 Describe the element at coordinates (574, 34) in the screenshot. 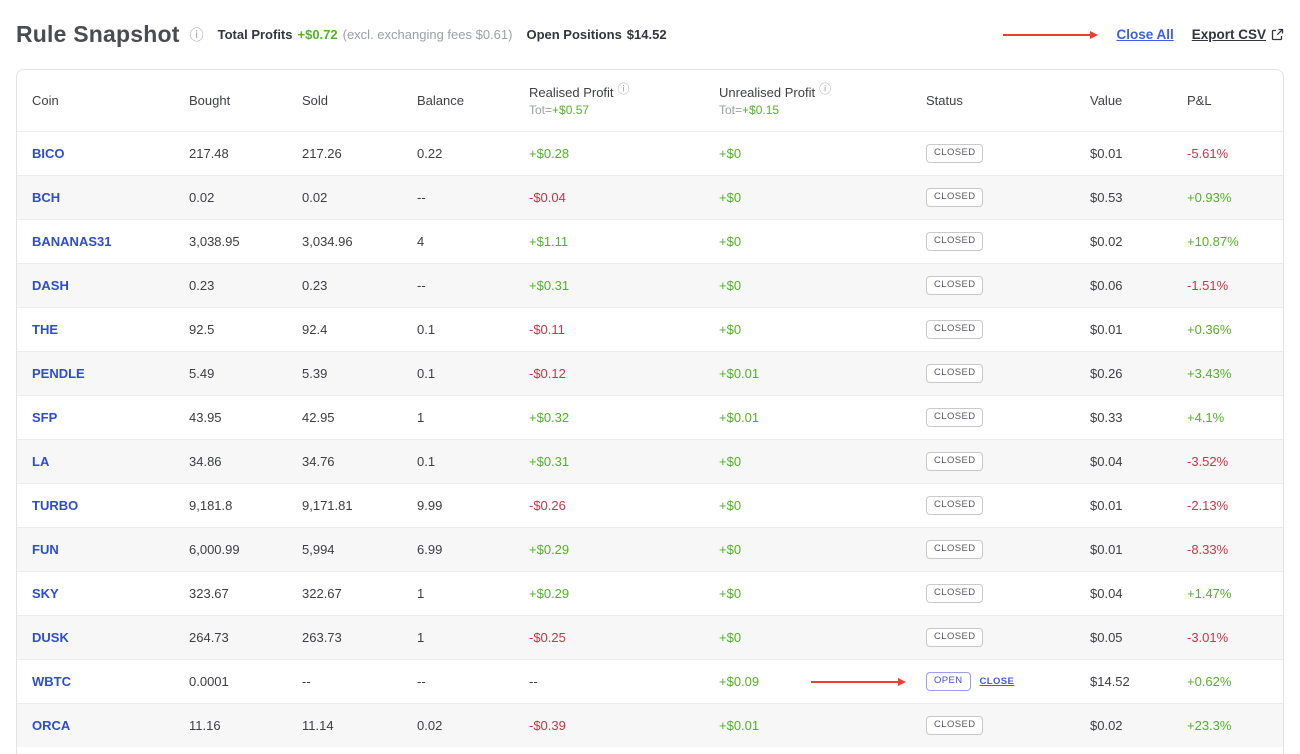

I see `open-positions-label: Open Positions` at that location.